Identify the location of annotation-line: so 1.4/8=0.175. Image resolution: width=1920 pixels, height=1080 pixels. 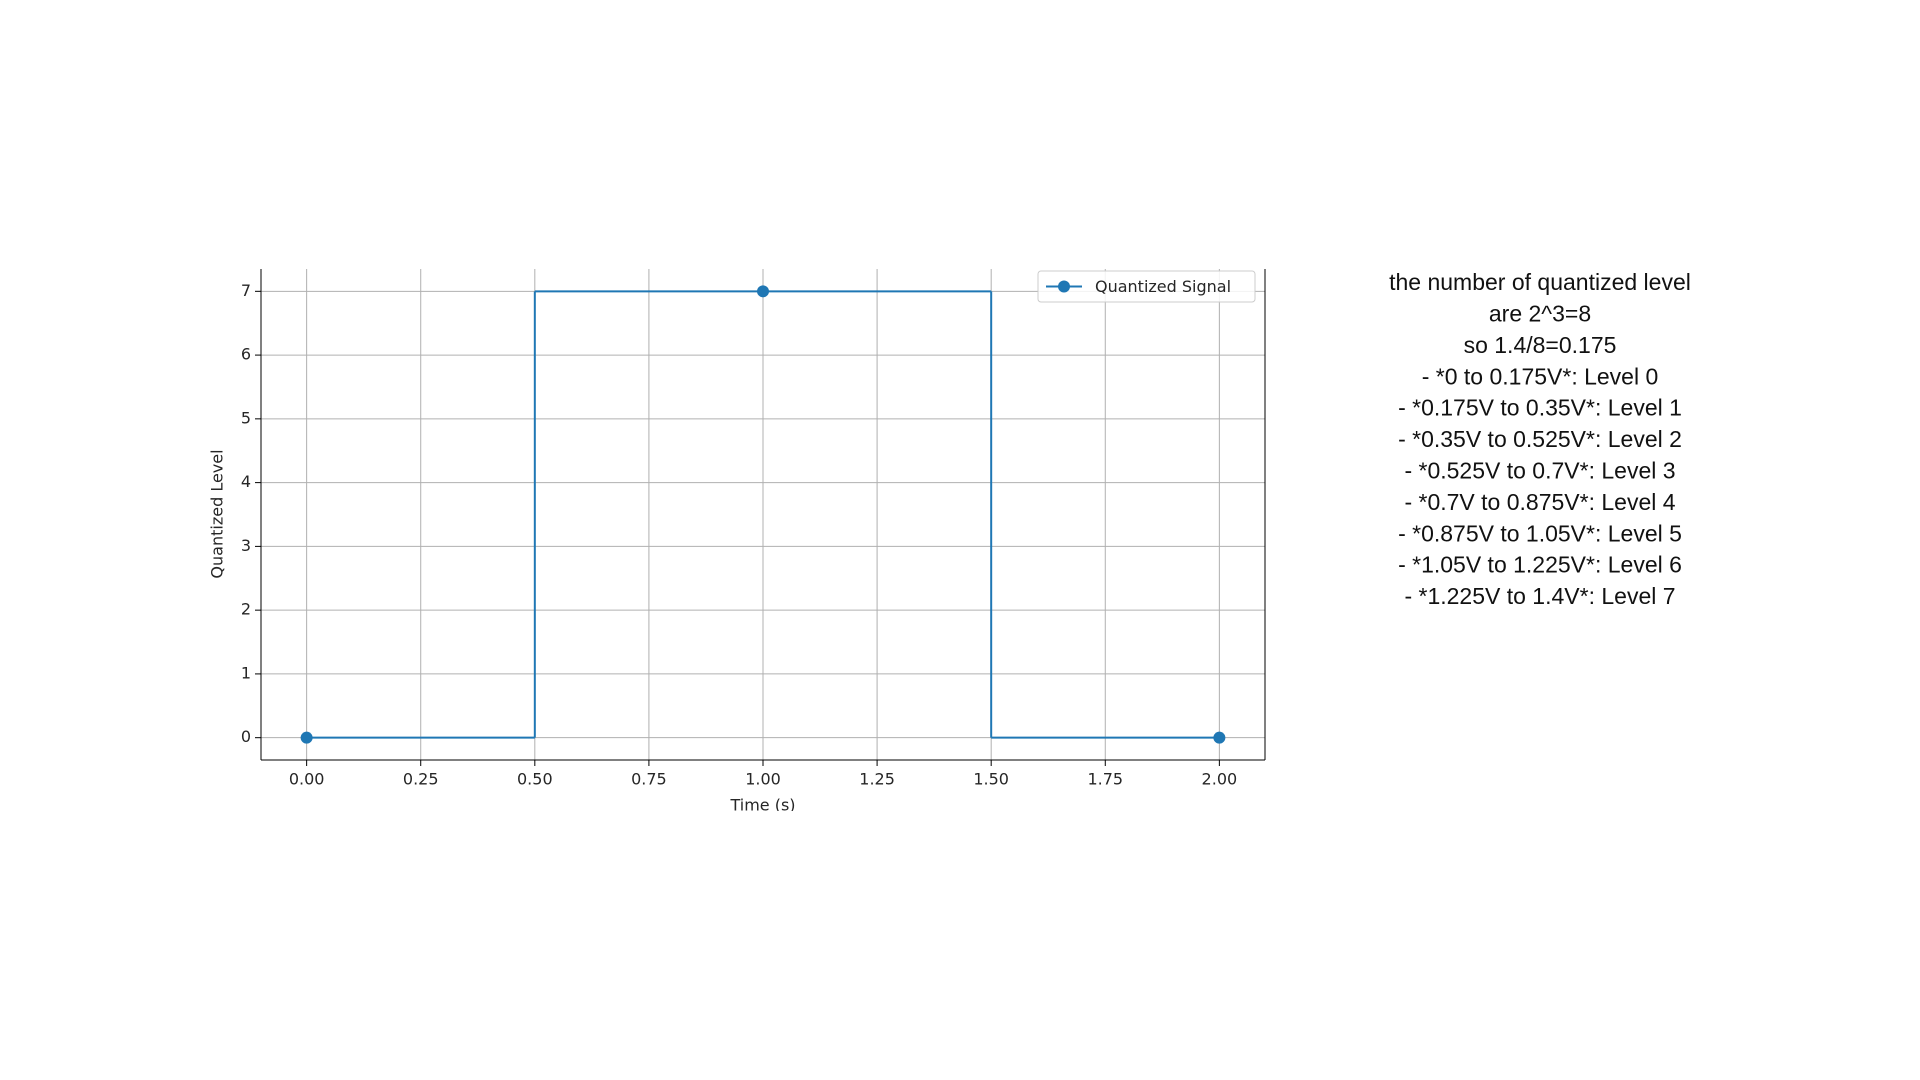
(1540, 345).